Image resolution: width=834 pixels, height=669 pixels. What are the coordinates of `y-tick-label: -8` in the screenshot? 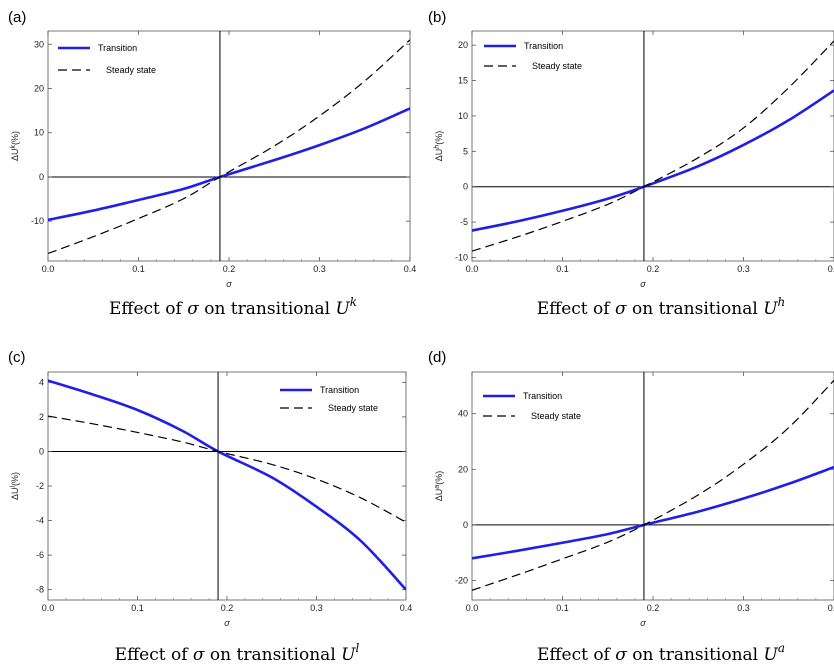 It's located at (40, 590).